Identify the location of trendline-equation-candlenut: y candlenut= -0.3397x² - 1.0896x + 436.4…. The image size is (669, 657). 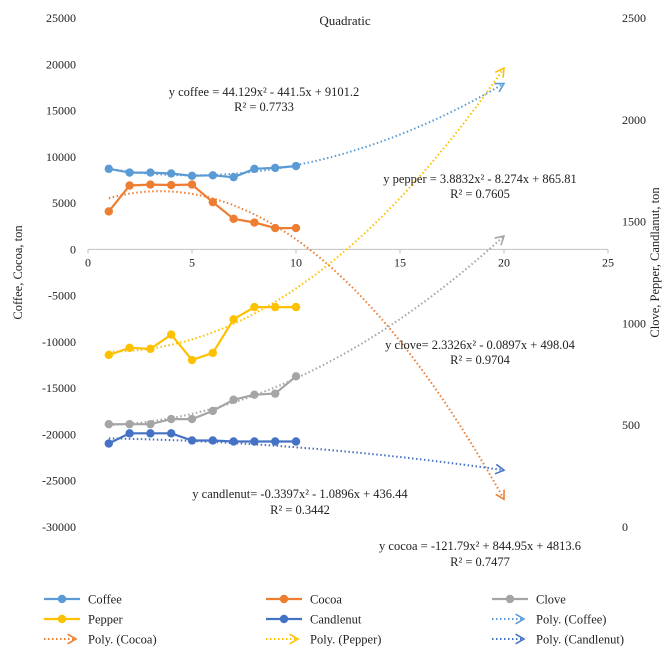
(300, 494).